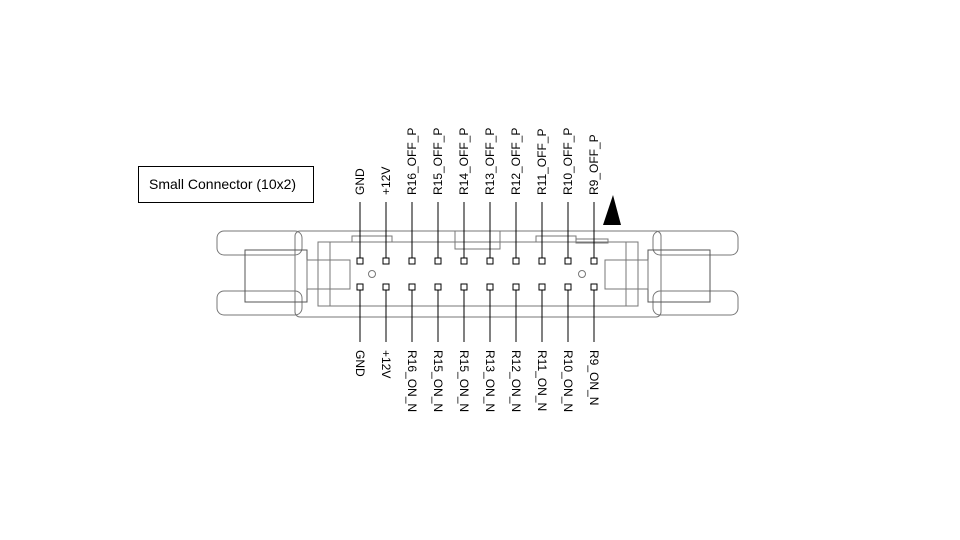  Describe the element at coordinates (328, 274) in the screenshot. I see `left-latch-tab` at that location.